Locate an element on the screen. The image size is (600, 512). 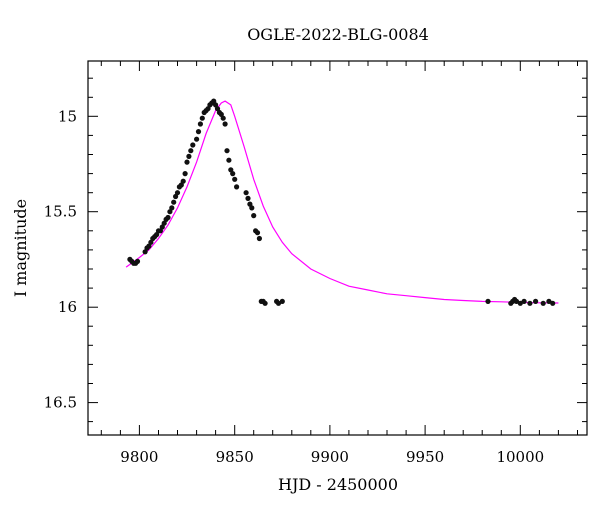
x-axis-label: HJD - 2450000 is located at coordinates (338, 484).